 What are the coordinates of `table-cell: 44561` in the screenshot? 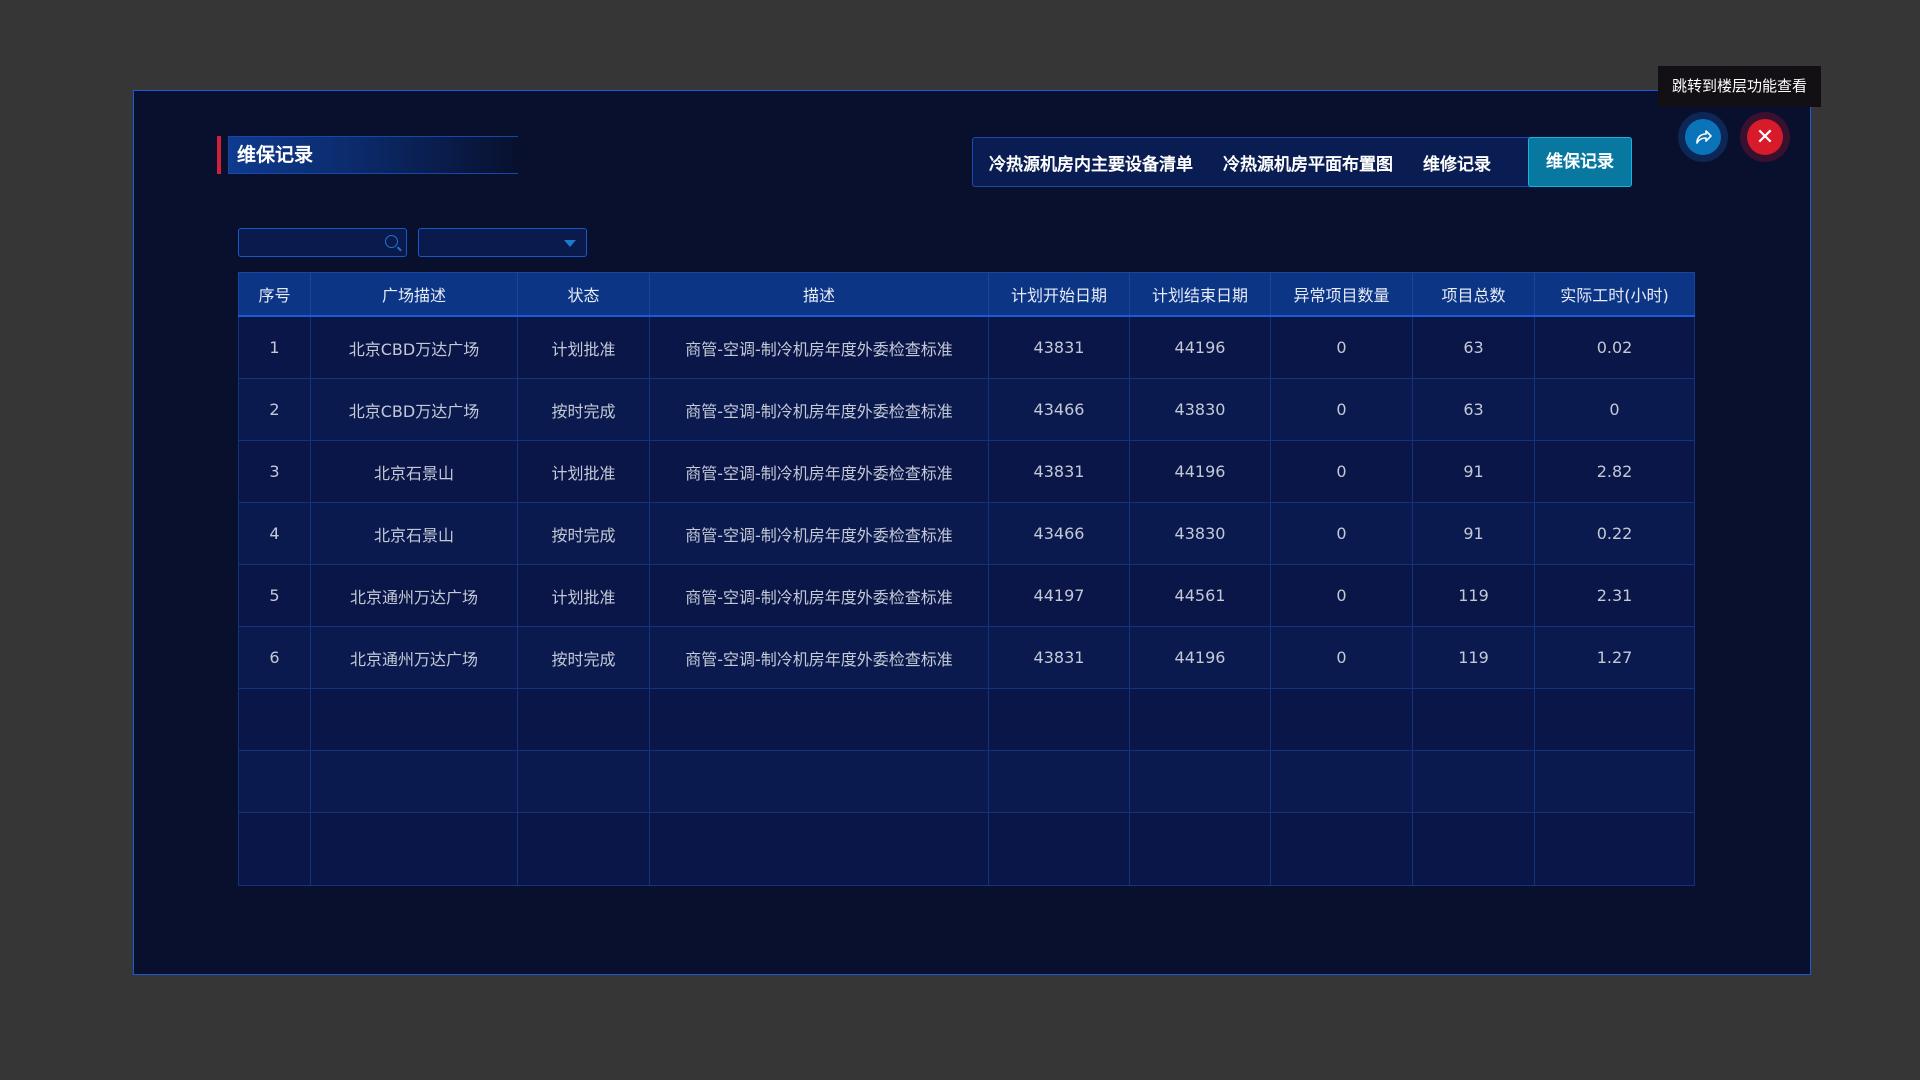 It's located at (1200, 595).